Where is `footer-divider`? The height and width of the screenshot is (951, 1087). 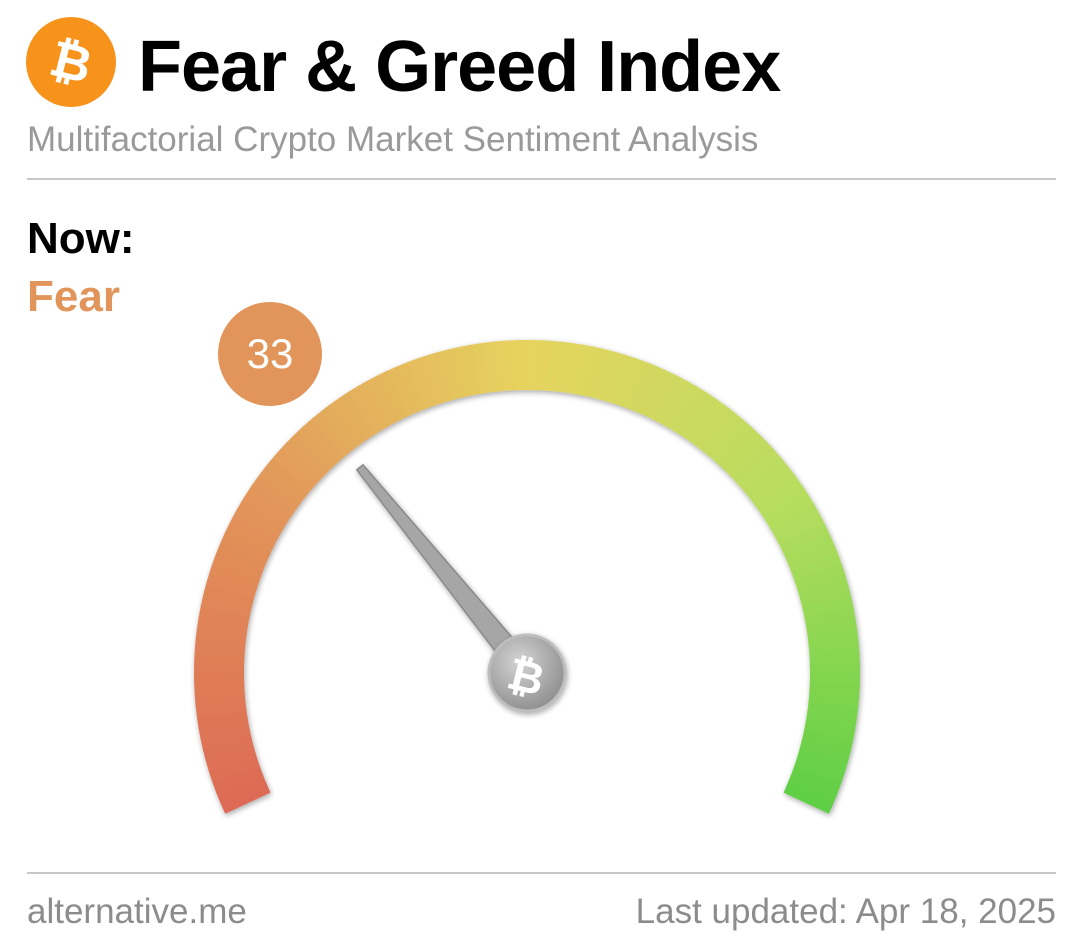
footer-divider is located at coordinates (541, 873).